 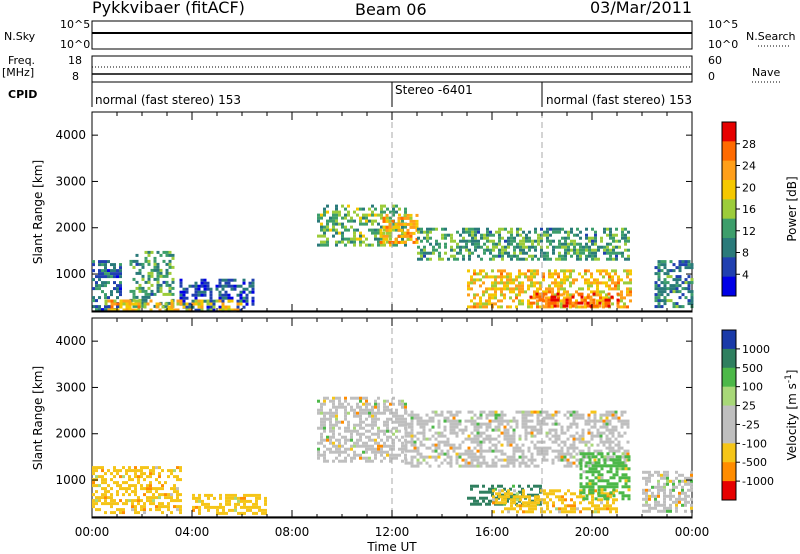 I want to click on colorbar-tick-label: -25, so click(x=751, y=424).